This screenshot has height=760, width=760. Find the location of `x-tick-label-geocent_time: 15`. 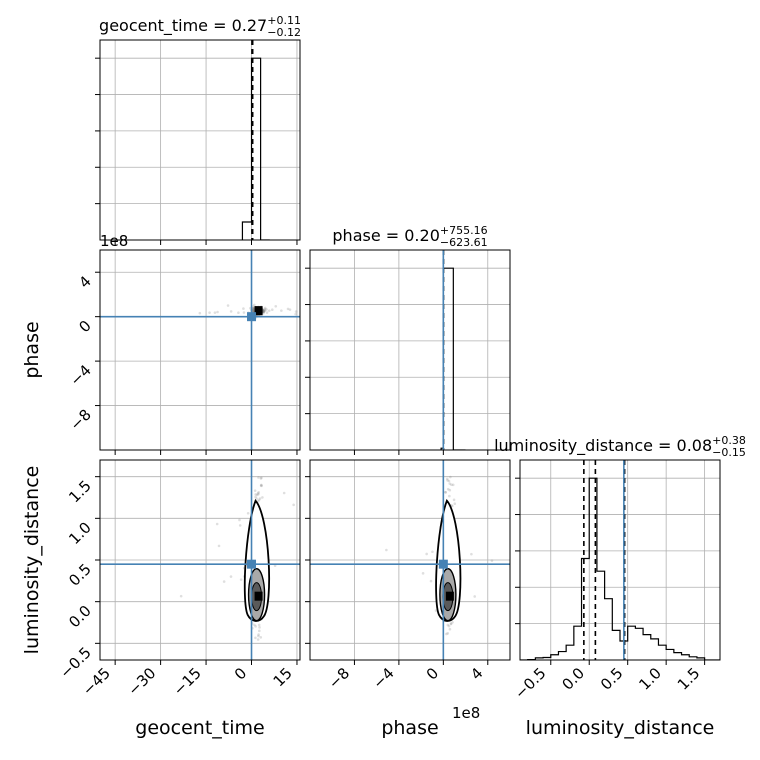

x-tick-label-geocent_time: 15 is located at coordinates (283, 677).